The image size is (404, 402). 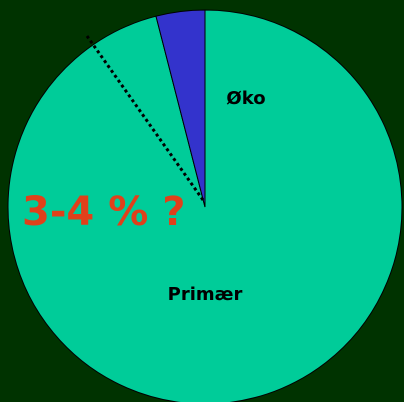 I want to click on slice-label: Øko, so click(x=245, y=98).